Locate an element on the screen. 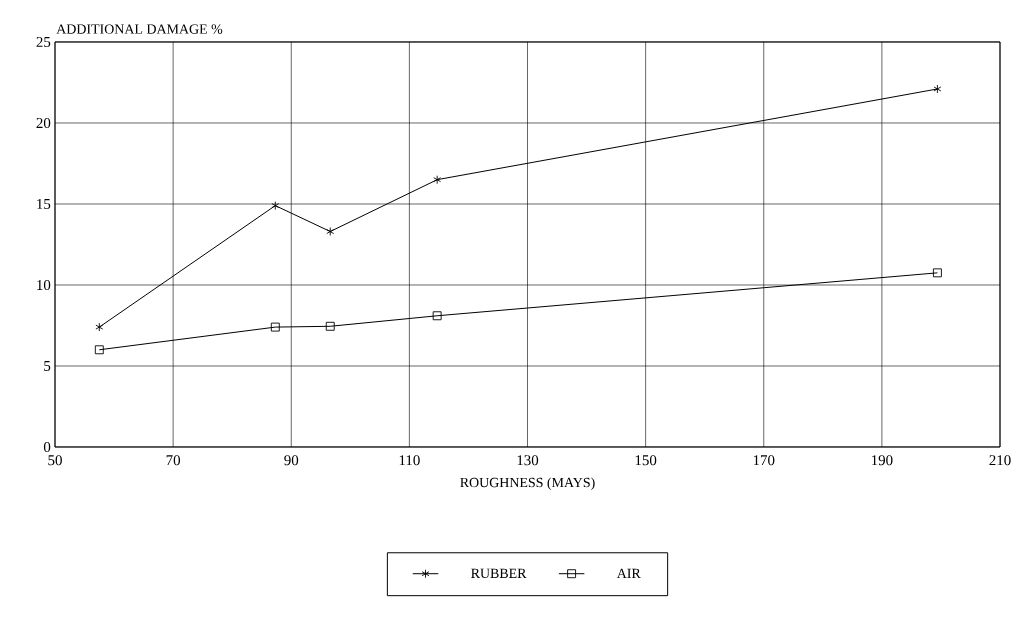 This screenshot has width=1023, height=630. x-axis-title: ROUGHNESS (MAYS) is located at coordinates (527, 484).